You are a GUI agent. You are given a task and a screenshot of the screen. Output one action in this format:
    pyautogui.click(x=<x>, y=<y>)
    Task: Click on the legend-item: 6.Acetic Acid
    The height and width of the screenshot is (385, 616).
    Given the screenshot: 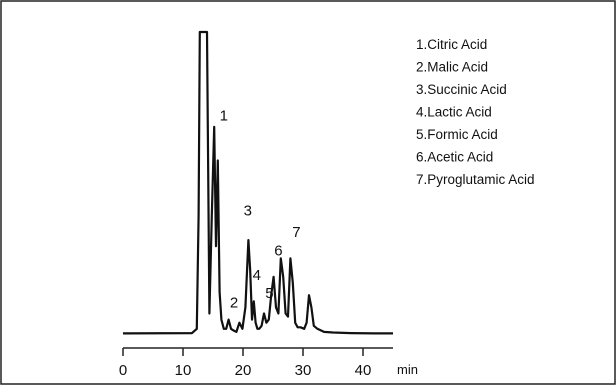 What is the action you would take?
    pyautogui.click(x=454, y=157)
    